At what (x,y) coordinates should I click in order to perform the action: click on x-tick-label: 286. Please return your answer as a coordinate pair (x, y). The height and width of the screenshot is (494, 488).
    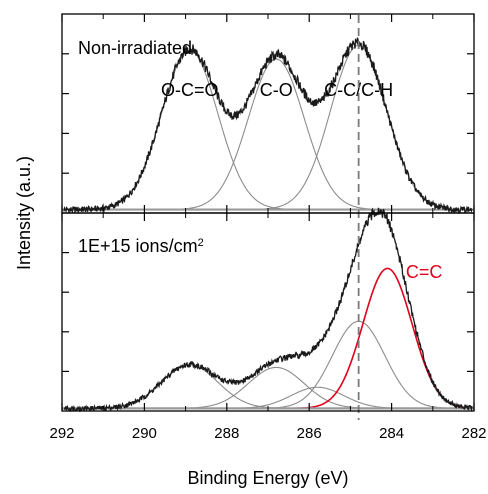
    Looking at the image, I should click on (309, 433).